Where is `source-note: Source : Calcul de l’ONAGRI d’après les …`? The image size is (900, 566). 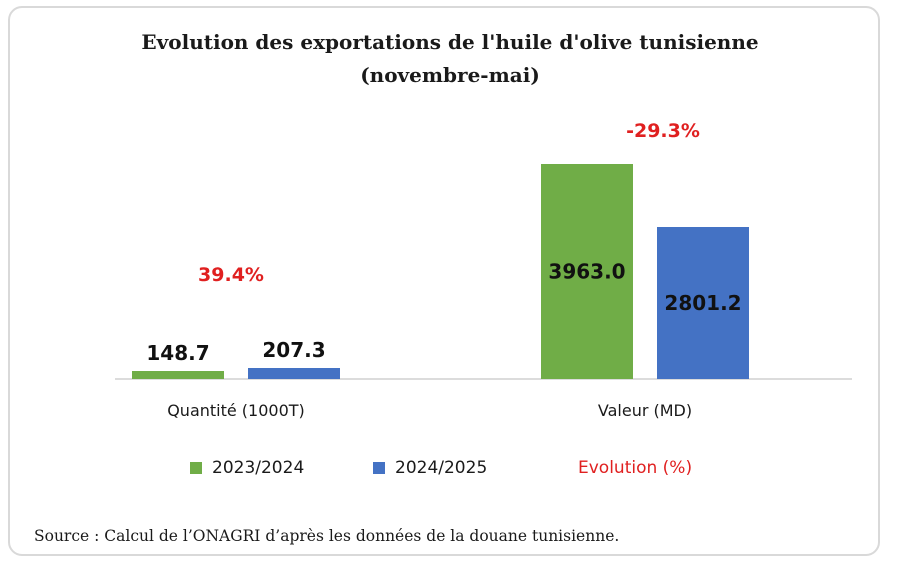 source-note: Source : Calcul de l’ONAGRI d’après les … is located at coordinates (327, 536).